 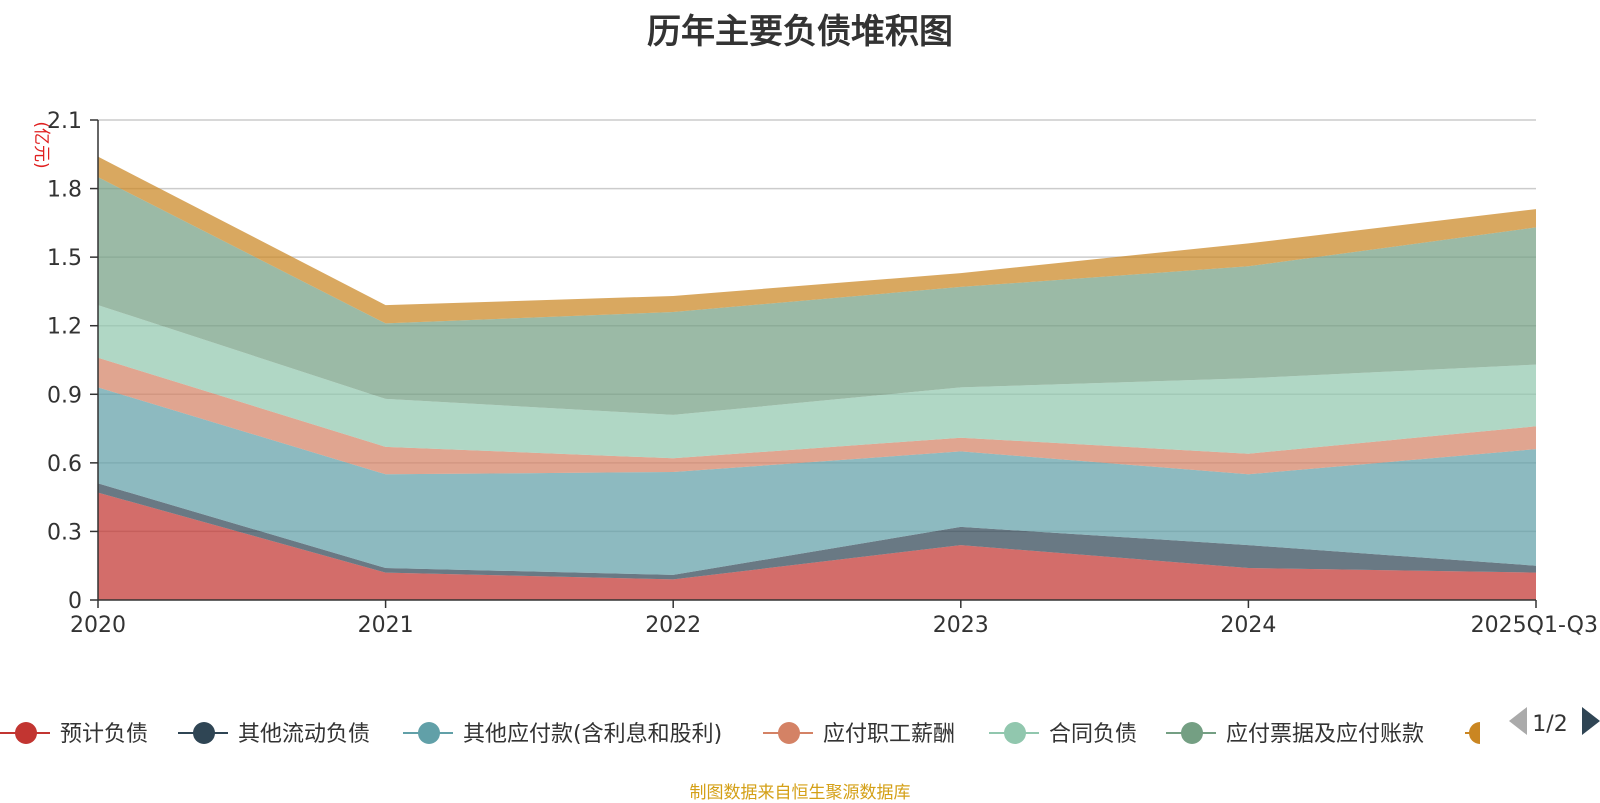 I want to click on x-tick-label: 2023, so click(x=961, y=625).